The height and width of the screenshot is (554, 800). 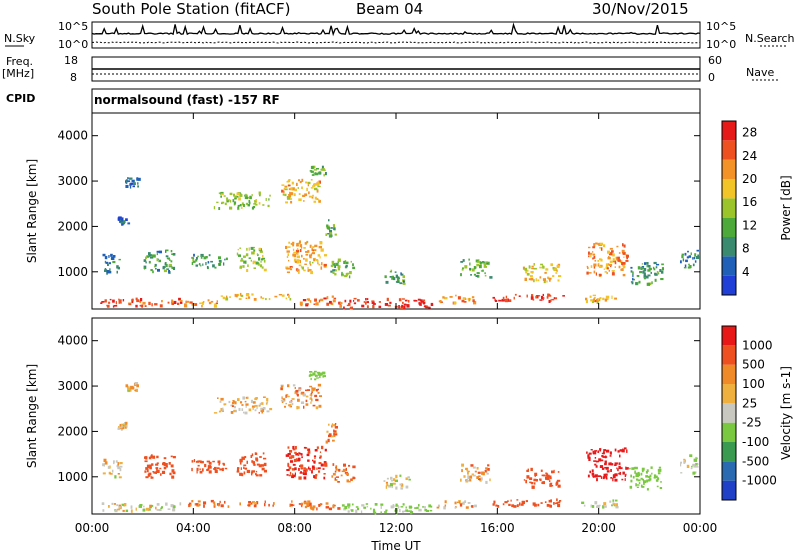 I want to click on power-colorbar-tick: 12, so click(x=749, y=225).